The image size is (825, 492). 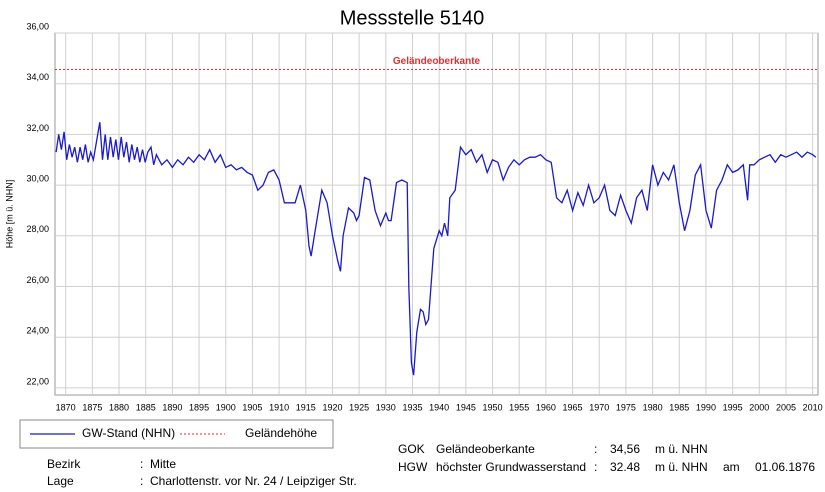 I want to click on x-tick-label: 1870, so click(x=66, y=407).